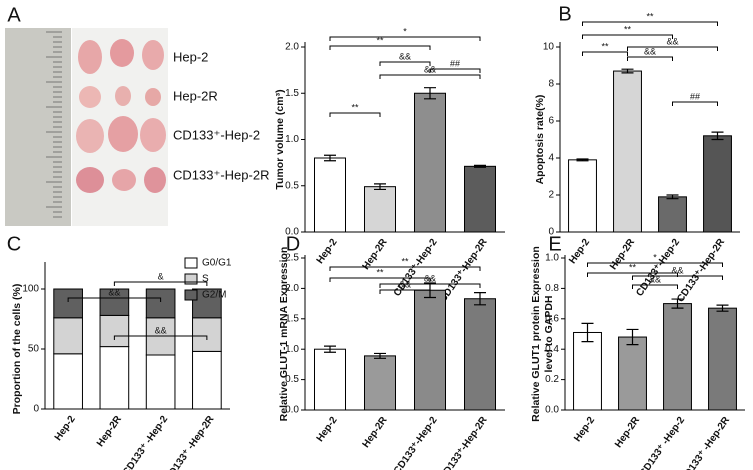  What do you see at coordinates (551, 121) in the screenshot?
I see `y-tick-label: 6` at bounding box center [551, 121].